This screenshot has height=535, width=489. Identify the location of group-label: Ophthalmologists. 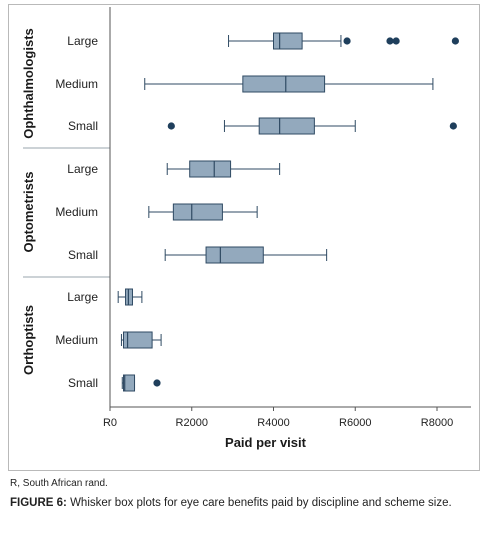
(28, 83).